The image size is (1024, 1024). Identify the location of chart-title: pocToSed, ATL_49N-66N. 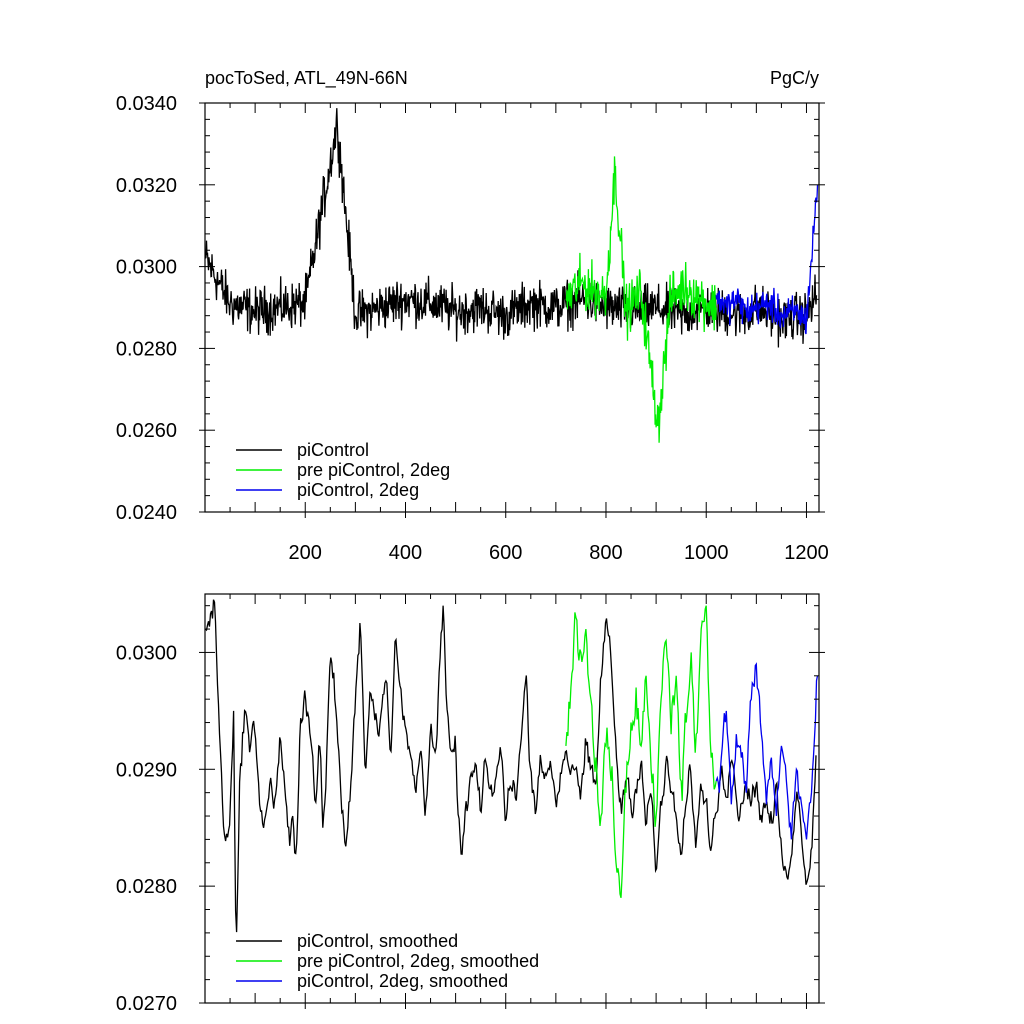
(306, 78).